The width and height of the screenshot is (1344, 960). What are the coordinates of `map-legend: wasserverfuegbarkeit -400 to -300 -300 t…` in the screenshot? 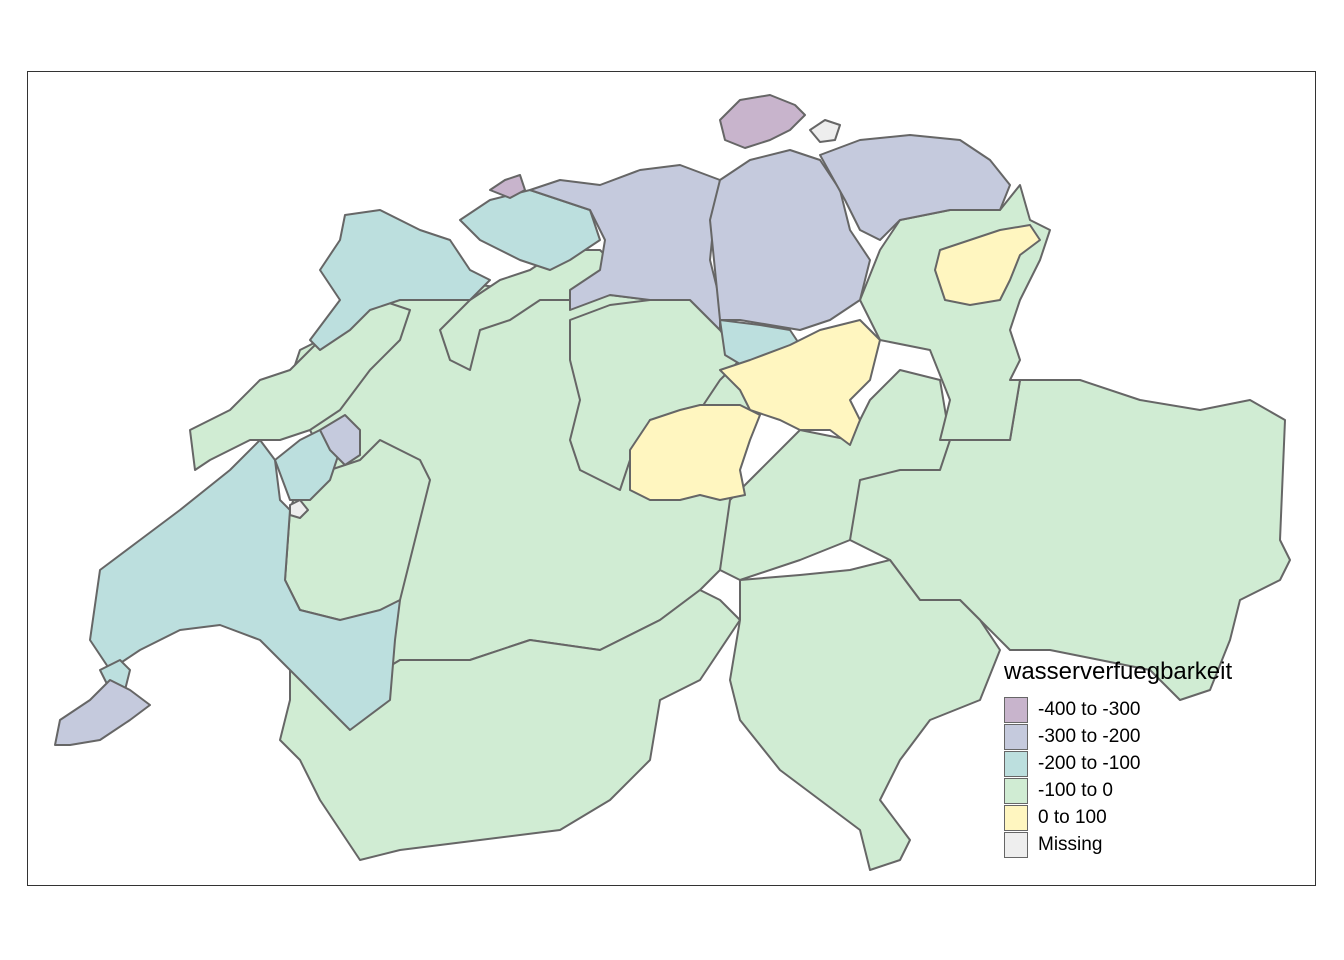 It's located at (1118, 758).